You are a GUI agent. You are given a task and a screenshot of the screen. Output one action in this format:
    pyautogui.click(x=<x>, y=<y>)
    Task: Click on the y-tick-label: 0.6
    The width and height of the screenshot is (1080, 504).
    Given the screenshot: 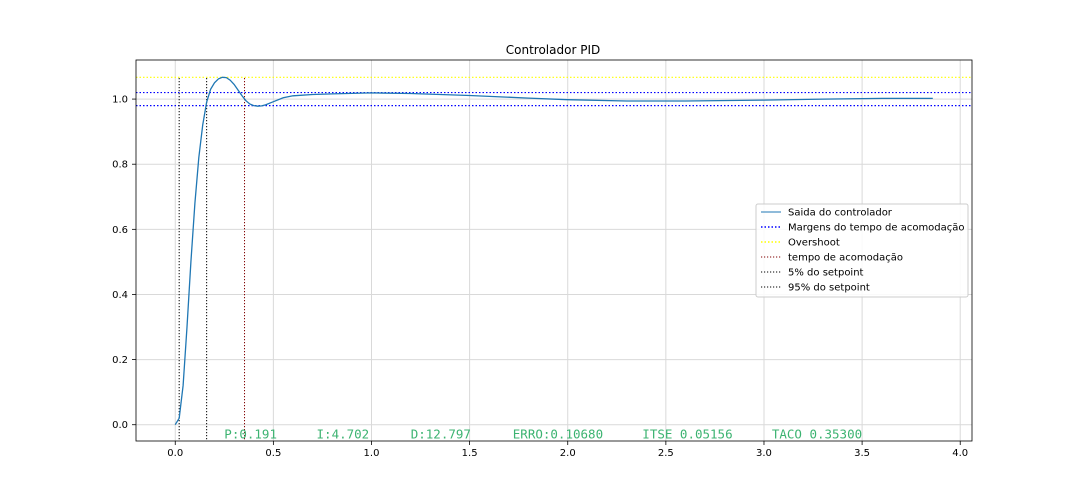 What is the action you would take?
    pyautogui.click(x=120, y=230)
    